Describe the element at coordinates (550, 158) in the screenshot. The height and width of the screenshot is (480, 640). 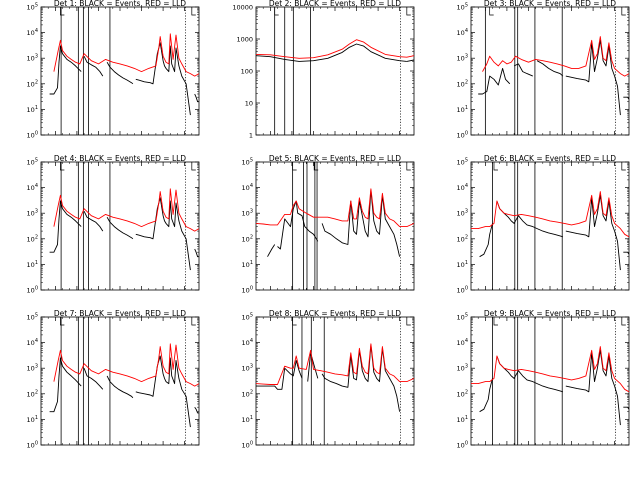
I see `chart-title: Det 6: BLACK = Events, RED = LLD` at that location.